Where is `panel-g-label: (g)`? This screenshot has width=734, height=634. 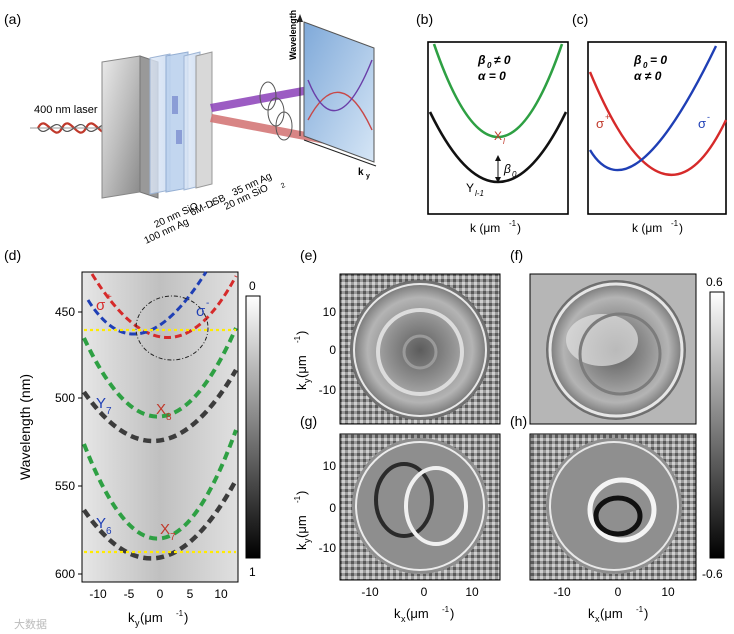
panel-g-label: (g) is located at coordinates (308, 421).